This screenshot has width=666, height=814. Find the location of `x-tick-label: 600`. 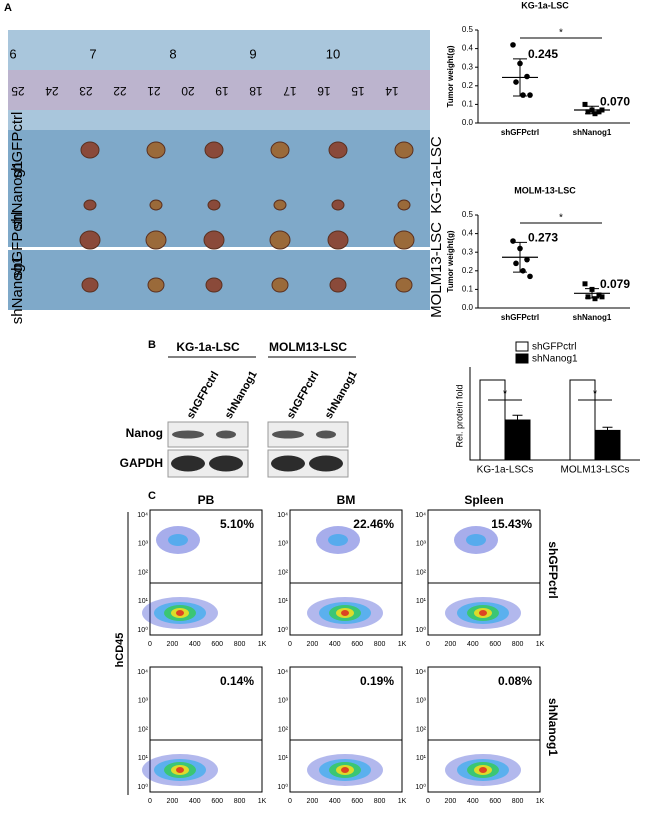

x-tick-label: 600 is located at coordinates (357, 801).